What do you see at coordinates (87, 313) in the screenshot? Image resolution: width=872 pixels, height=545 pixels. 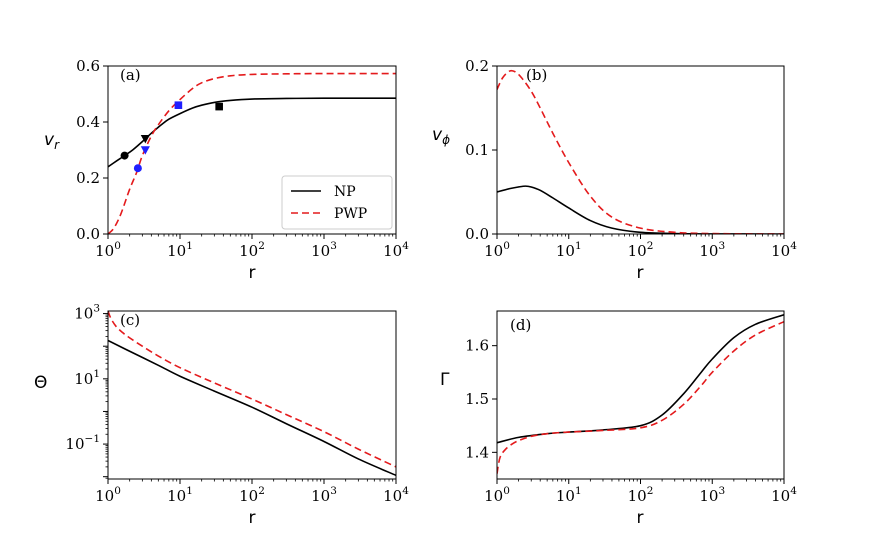 I see `panel-c-y-tick-label: 10³` at bounding box center [87, 313].